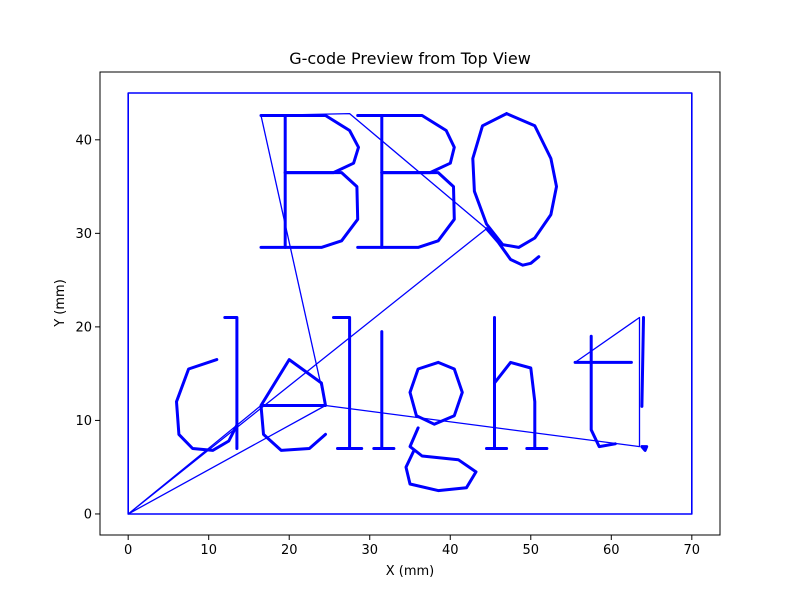 The height and width of the screenshot is (600, 800). What do you see at coordinates (410, 58) in the screenshot?
I see `chart-title: G-code Preview from Top View` at bounding box center [410, 58].